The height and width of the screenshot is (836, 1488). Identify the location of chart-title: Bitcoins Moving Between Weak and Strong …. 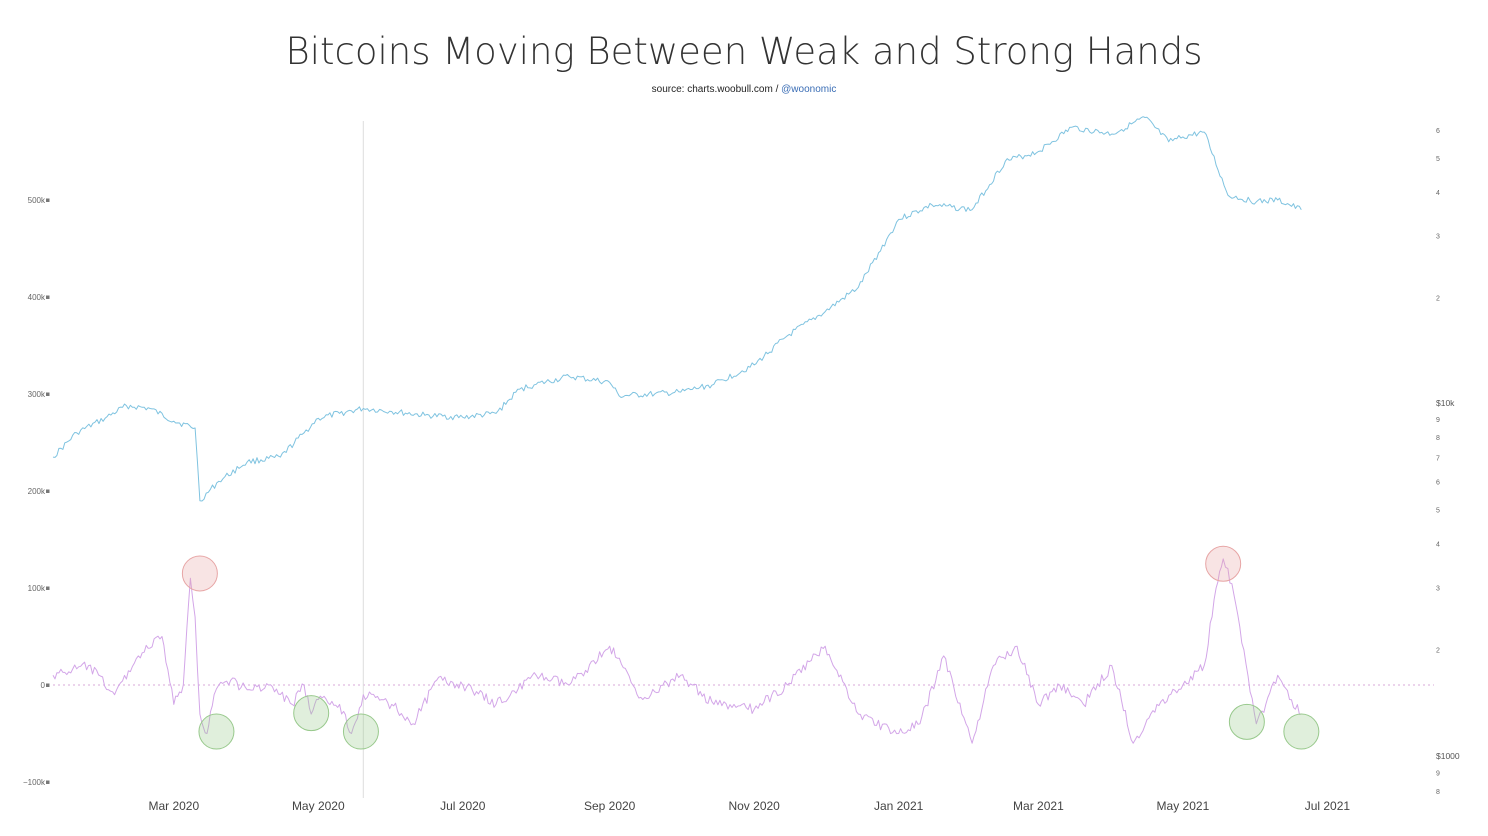
(744, 51).